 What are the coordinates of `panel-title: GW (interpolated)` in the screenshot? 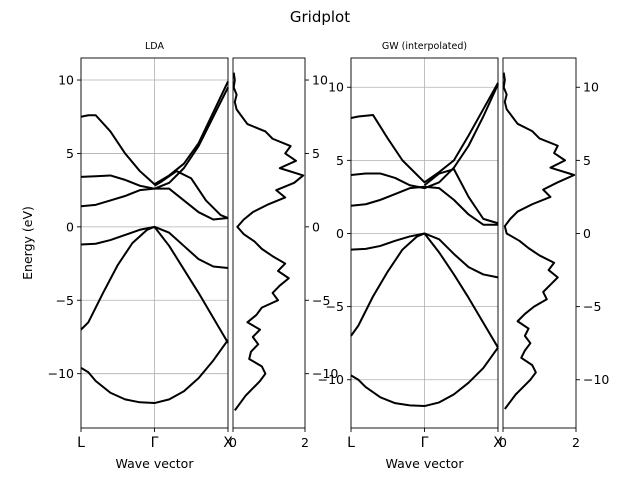 It's located at (424, 46).